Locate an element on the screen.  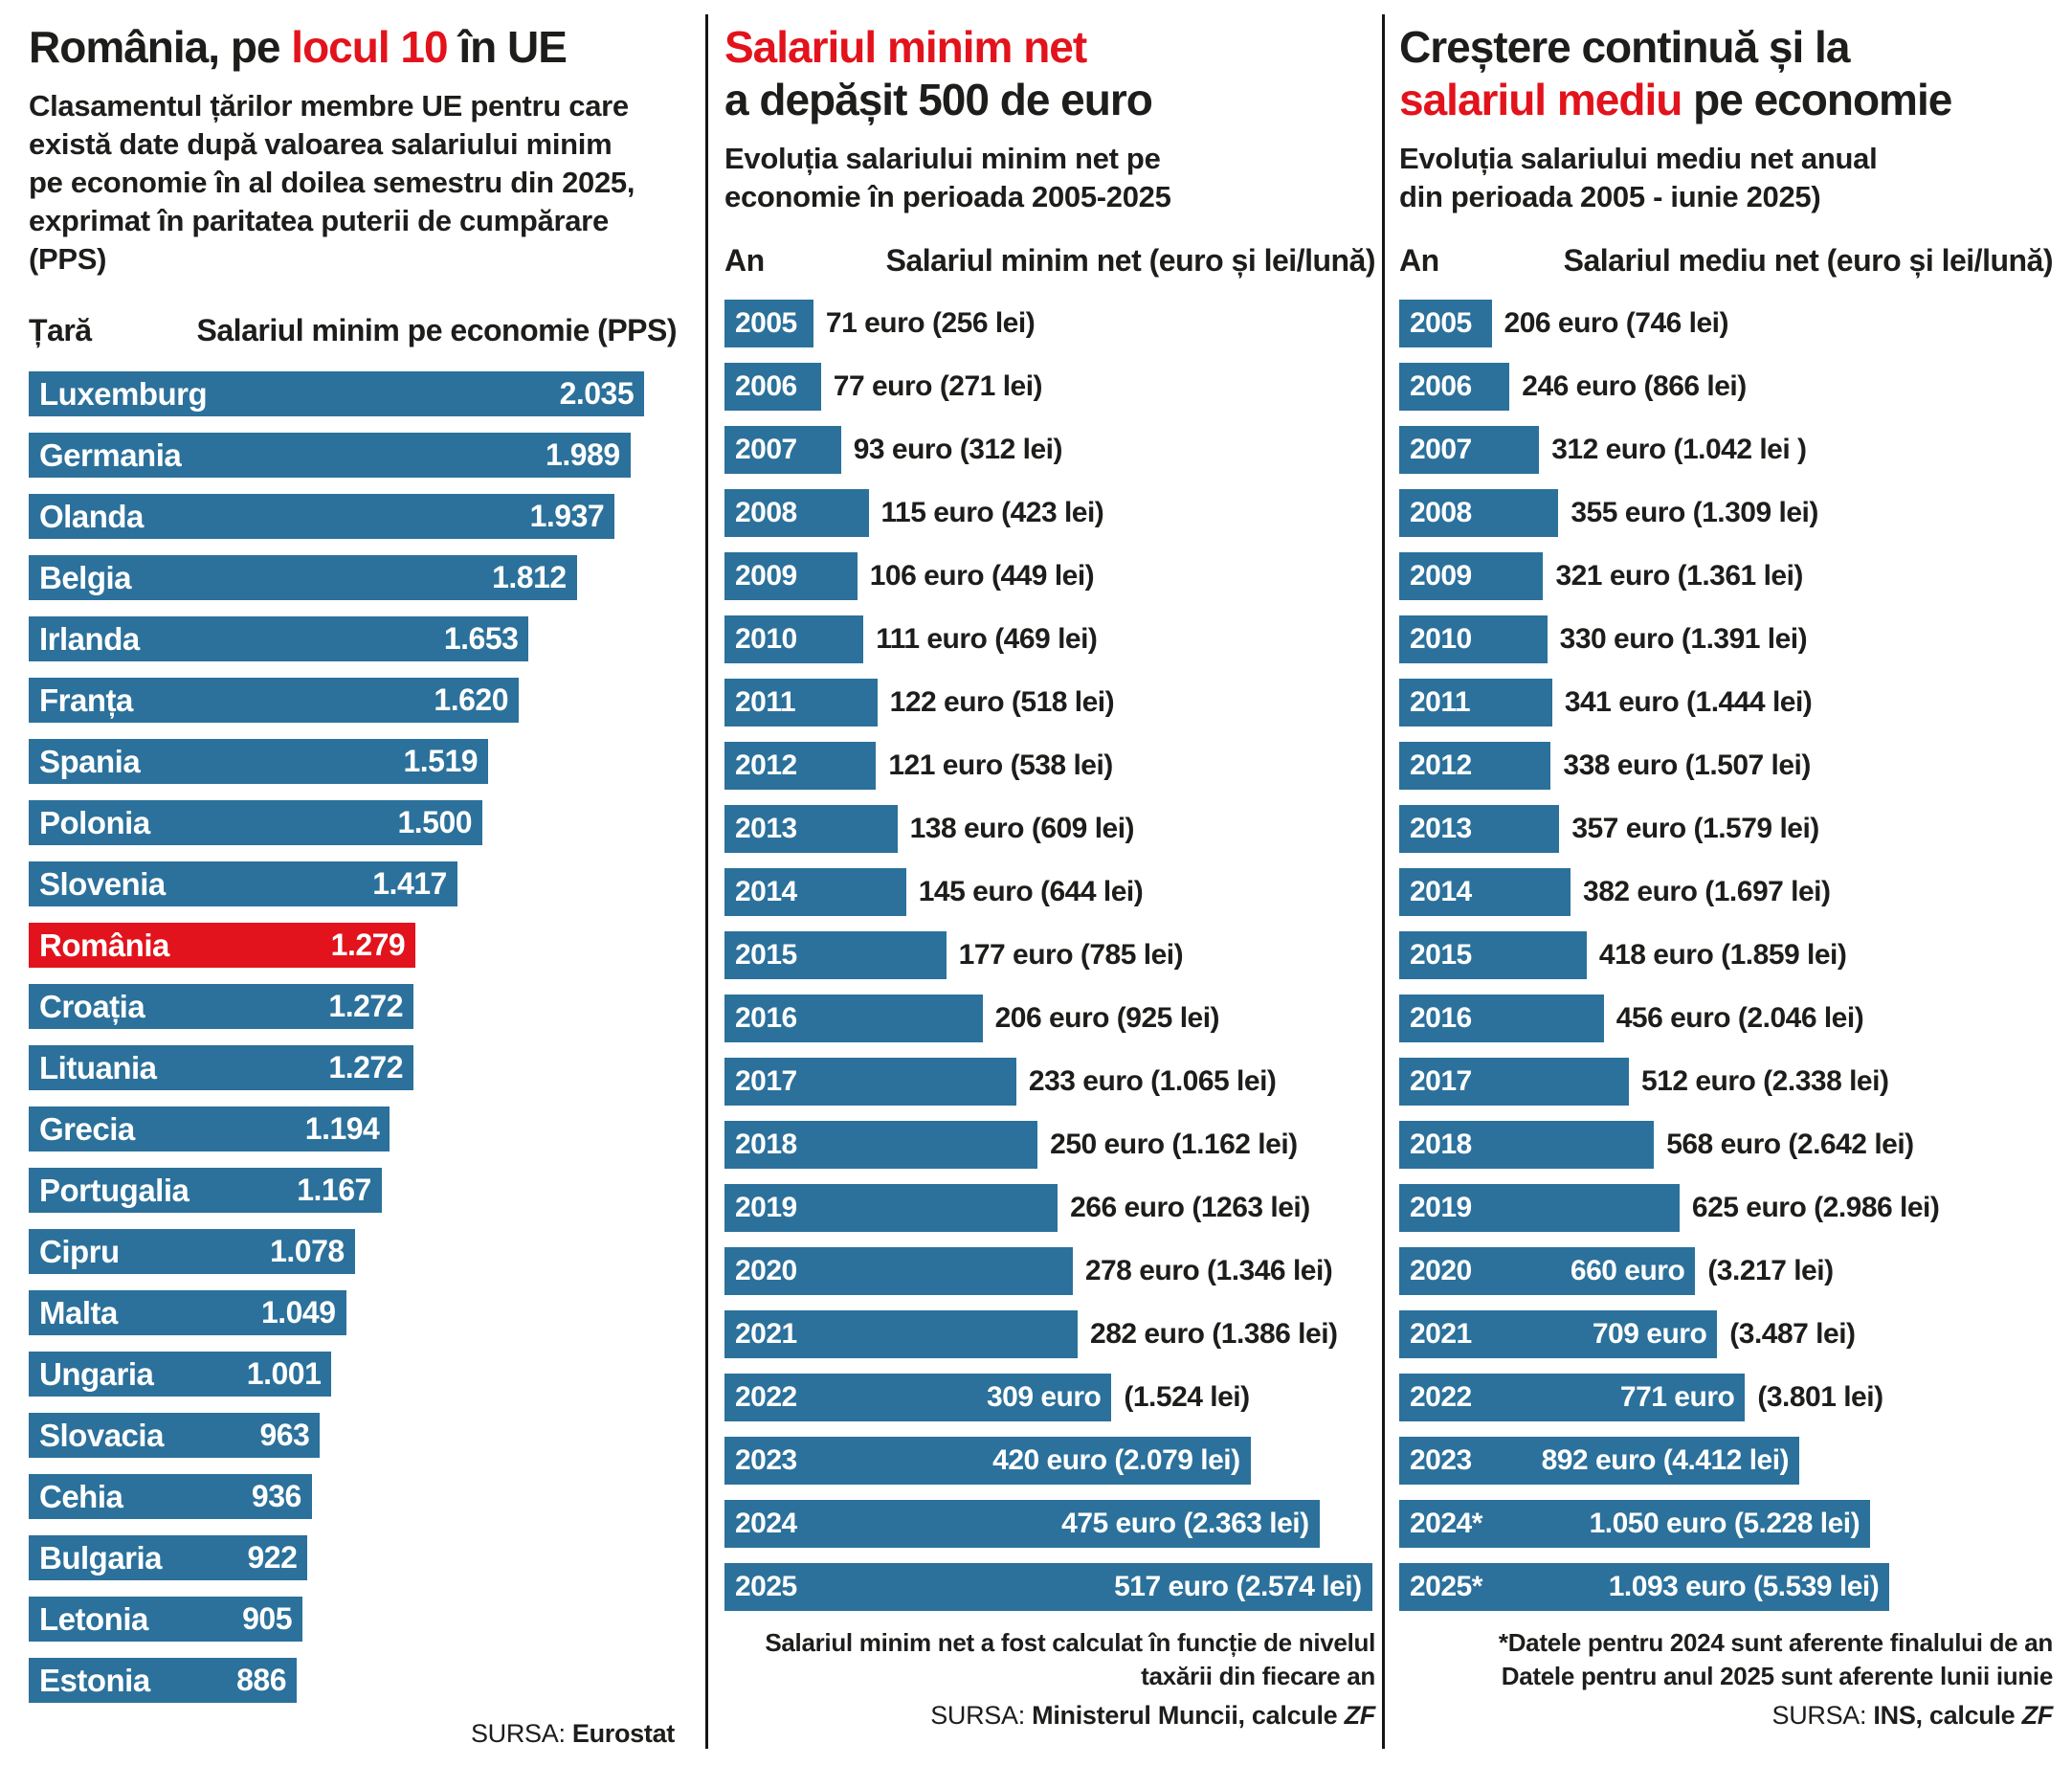
bar-country-label: Portugalia is located at coordinates (114, 1190).